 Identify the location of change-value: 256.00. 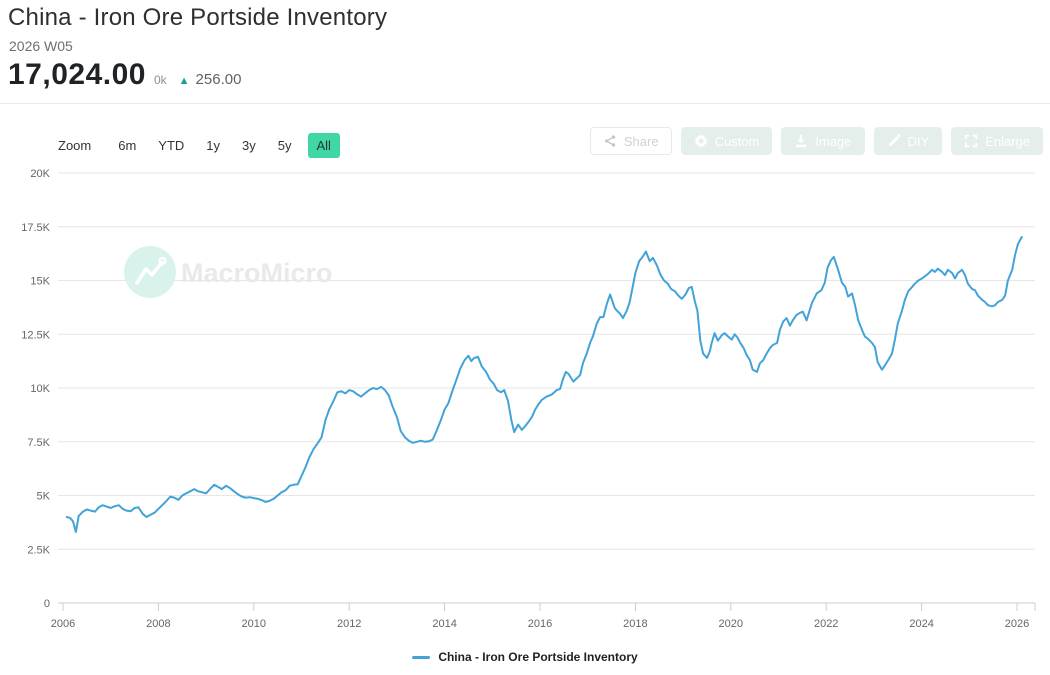
(218, 79).